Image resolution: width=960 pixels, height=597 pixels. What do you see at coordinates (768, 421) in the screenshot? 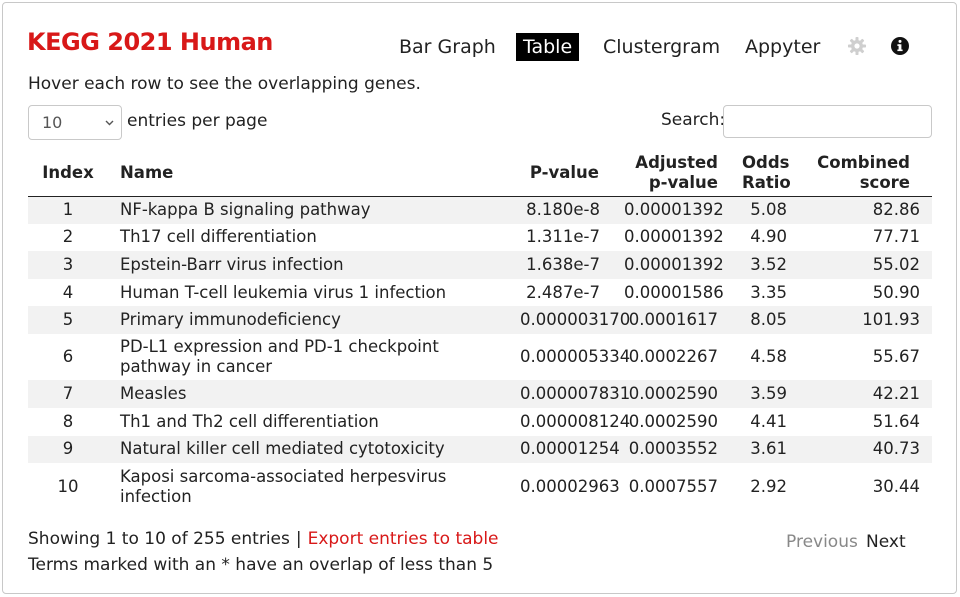
I see `cell-odds-ratio: 4.41` at bounding box center [768, 421].